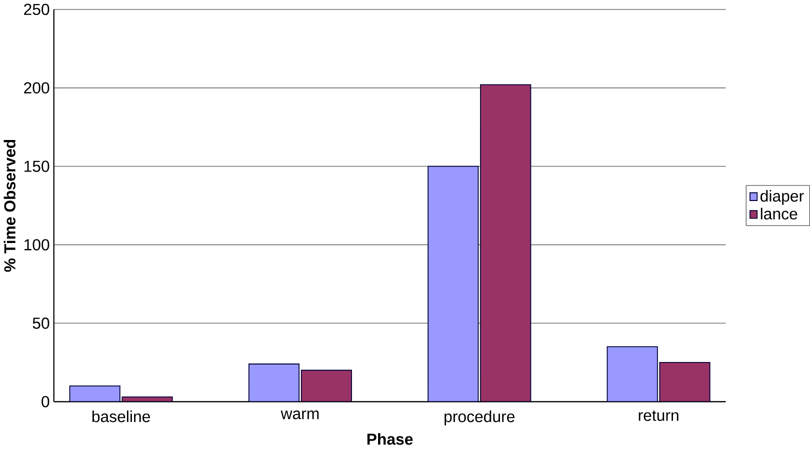 This screenshot has width=810, height=449. What do you see at coordinates (782, 198) in the screenshot?
I see `legend-label: diaper` at bounding box center [782, 198].